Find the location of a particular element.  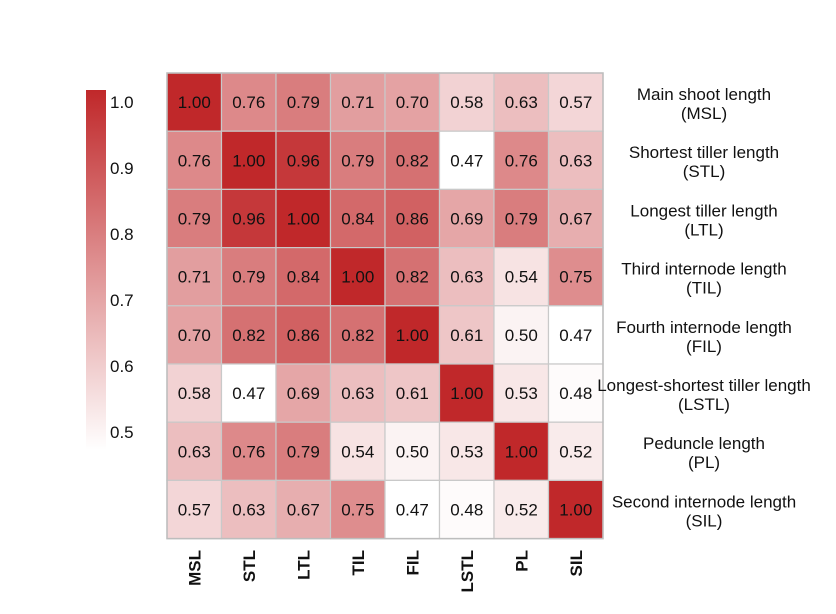

cell-value-label: 0.71 is located at coordinates (357, 102).